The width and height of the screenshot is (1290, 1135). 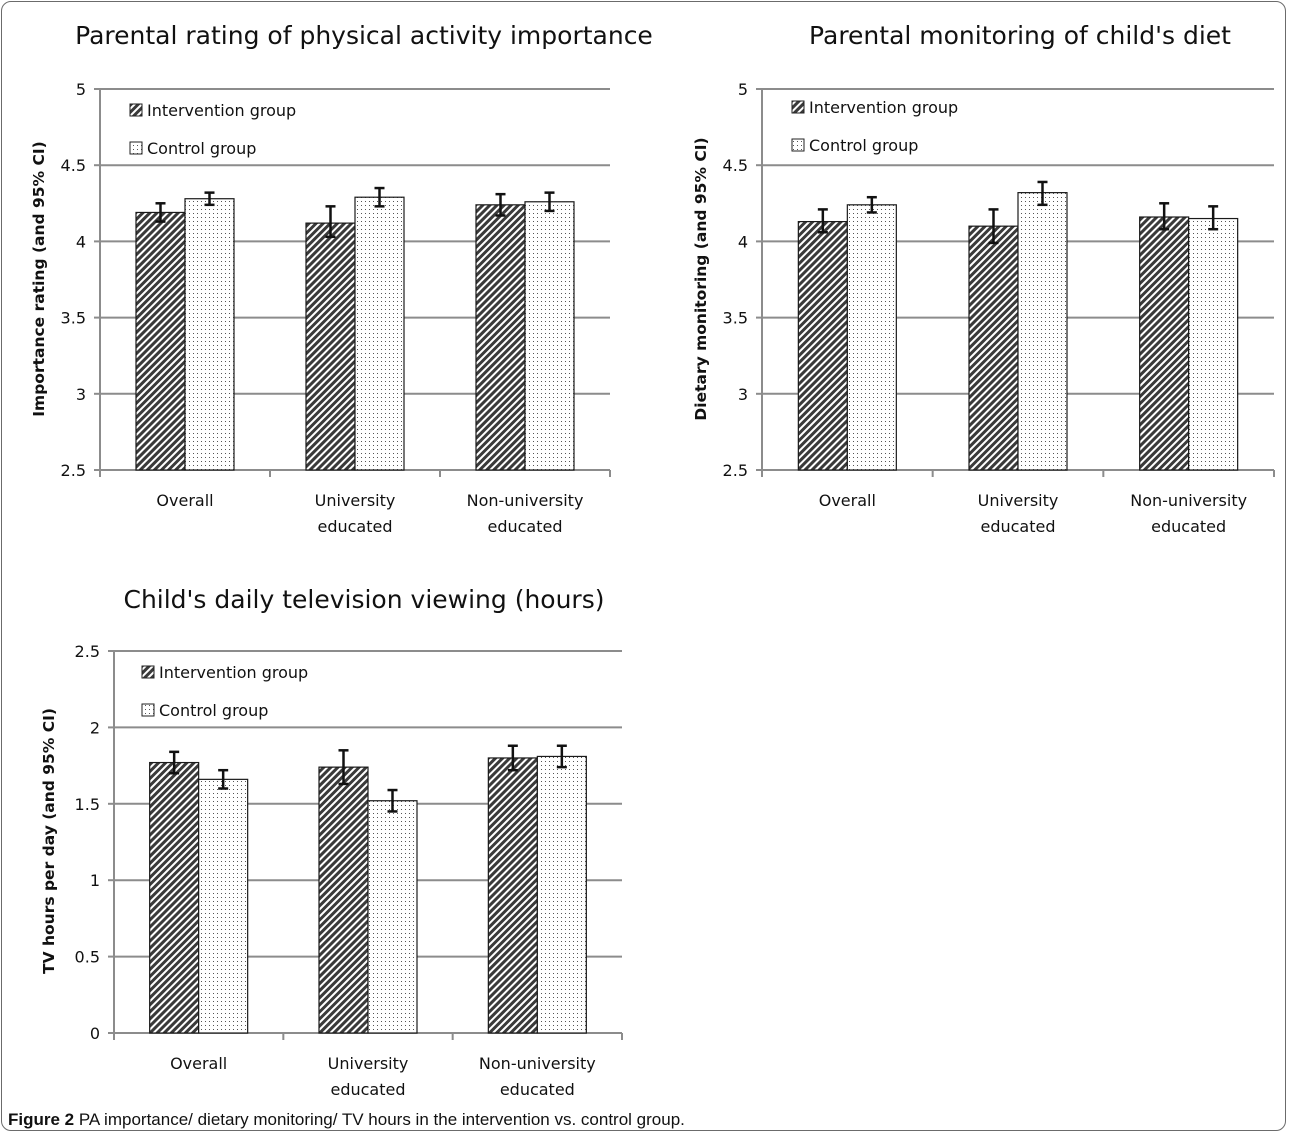 What do you see at coordinates (87, 804) in the screenshot?
I see `y-tick-label: 1.5` at bounding box center [87, 804].